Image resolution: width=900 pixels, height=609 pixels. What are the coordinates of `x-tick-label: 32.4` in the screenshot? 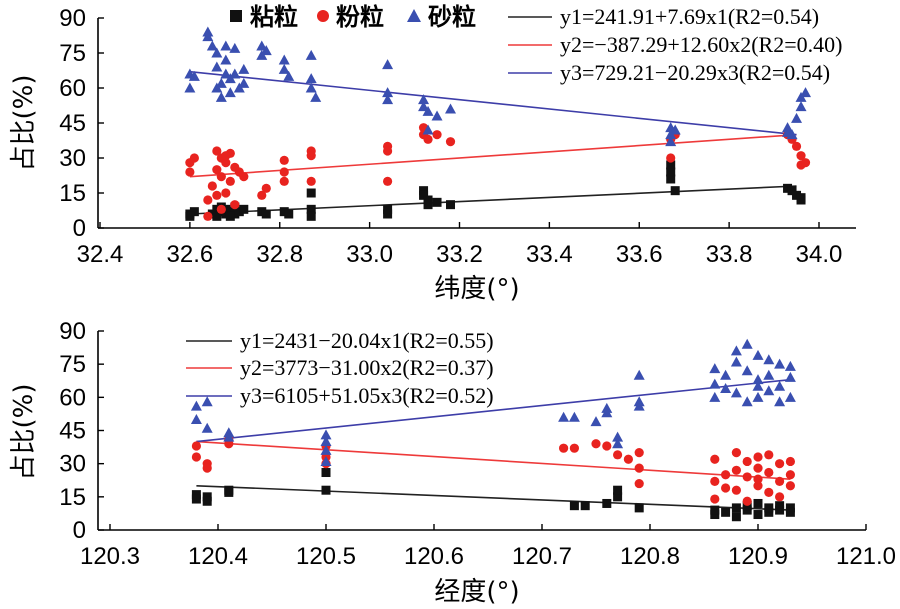 It's located at (100, 254).